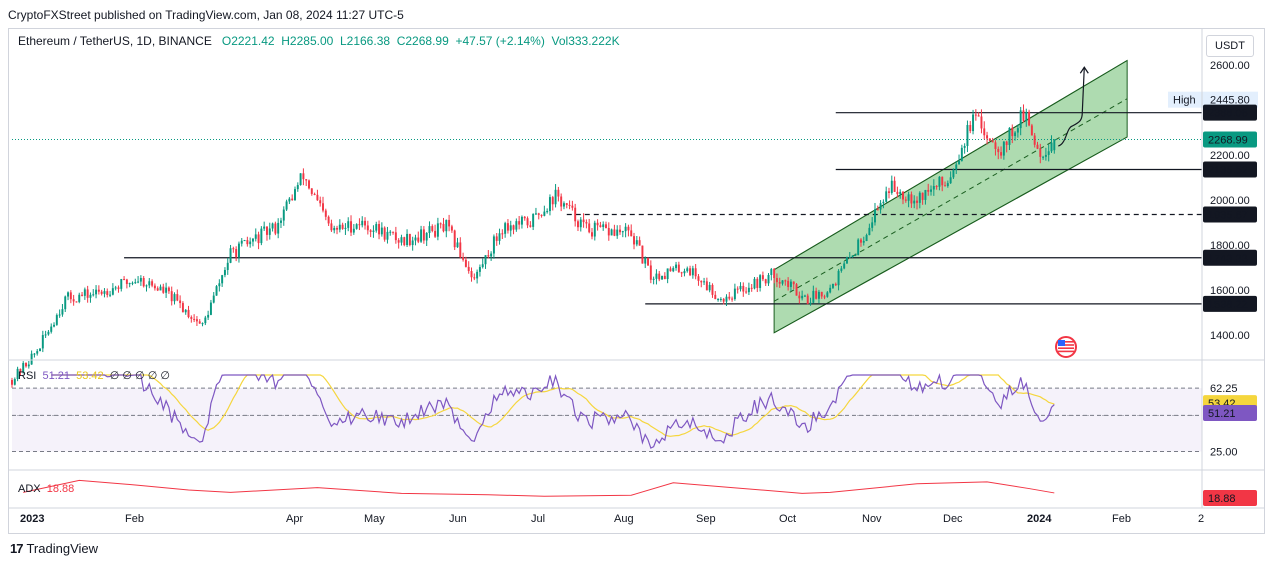  What do you see at coordinates (1224, 453) in the screenshot?
I see `rsi-axis-25: 25.00` at bounding box center [1224, 453].